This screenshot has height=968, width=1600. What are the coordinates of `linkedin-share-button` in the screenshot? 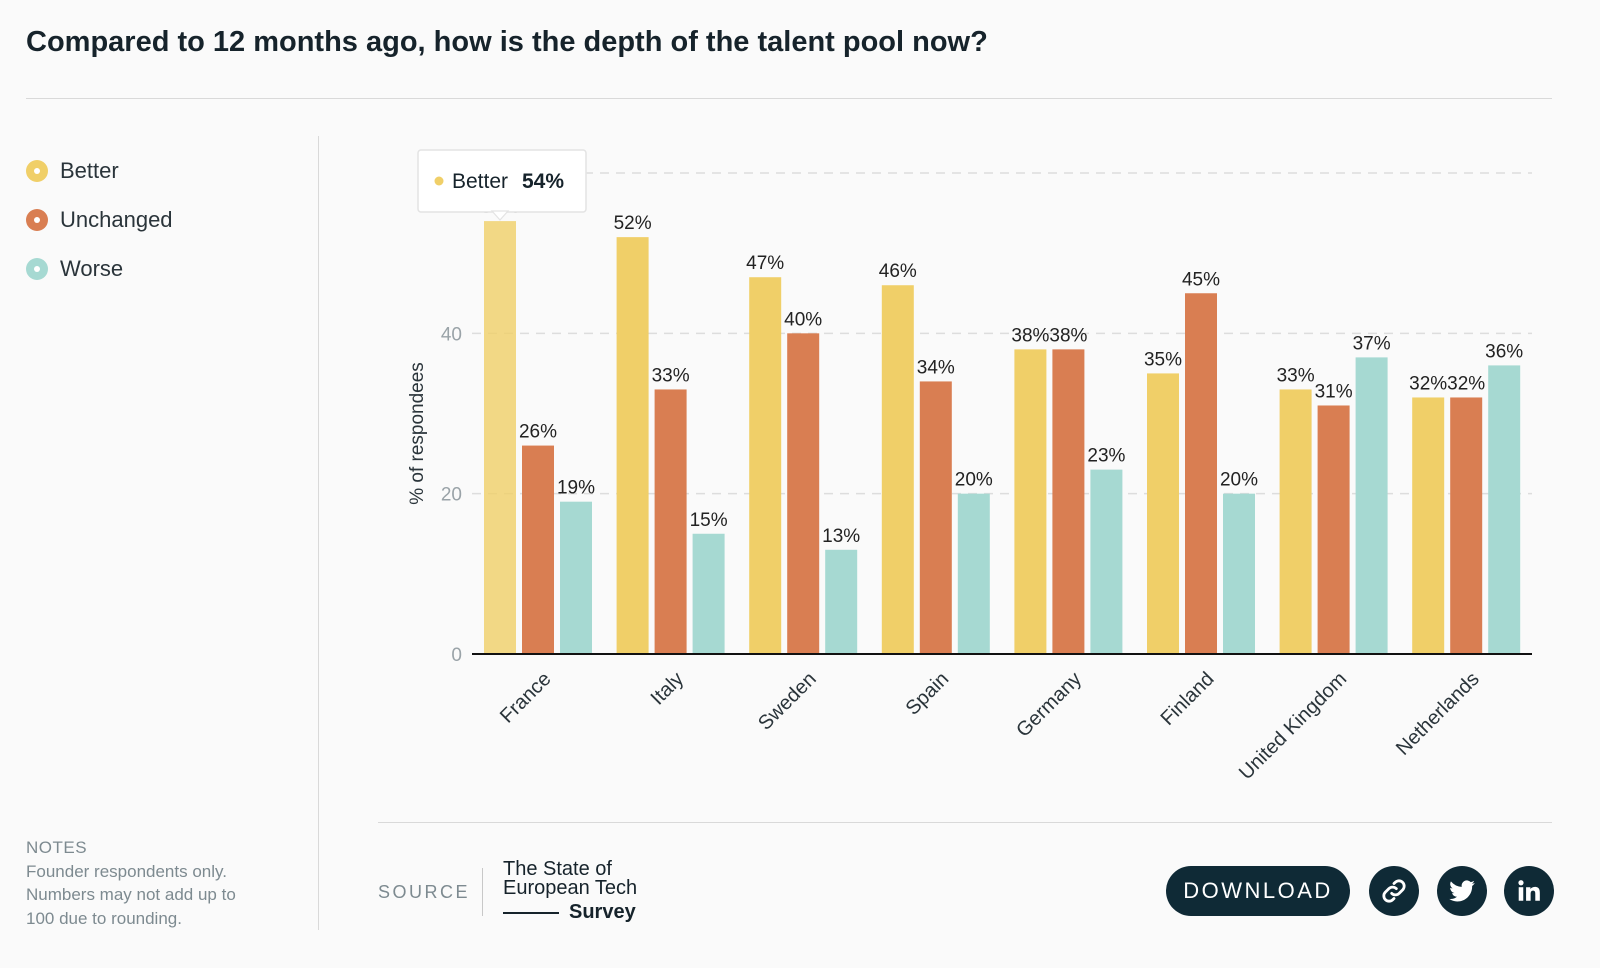 It's located at (1529, 891).